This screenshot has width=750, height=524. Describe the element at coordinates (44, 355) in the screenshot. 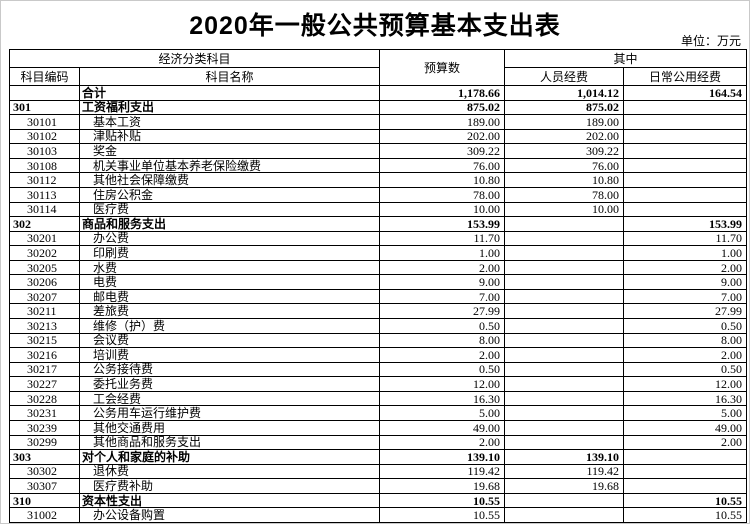

I see `code-cell: 30216` at that location.